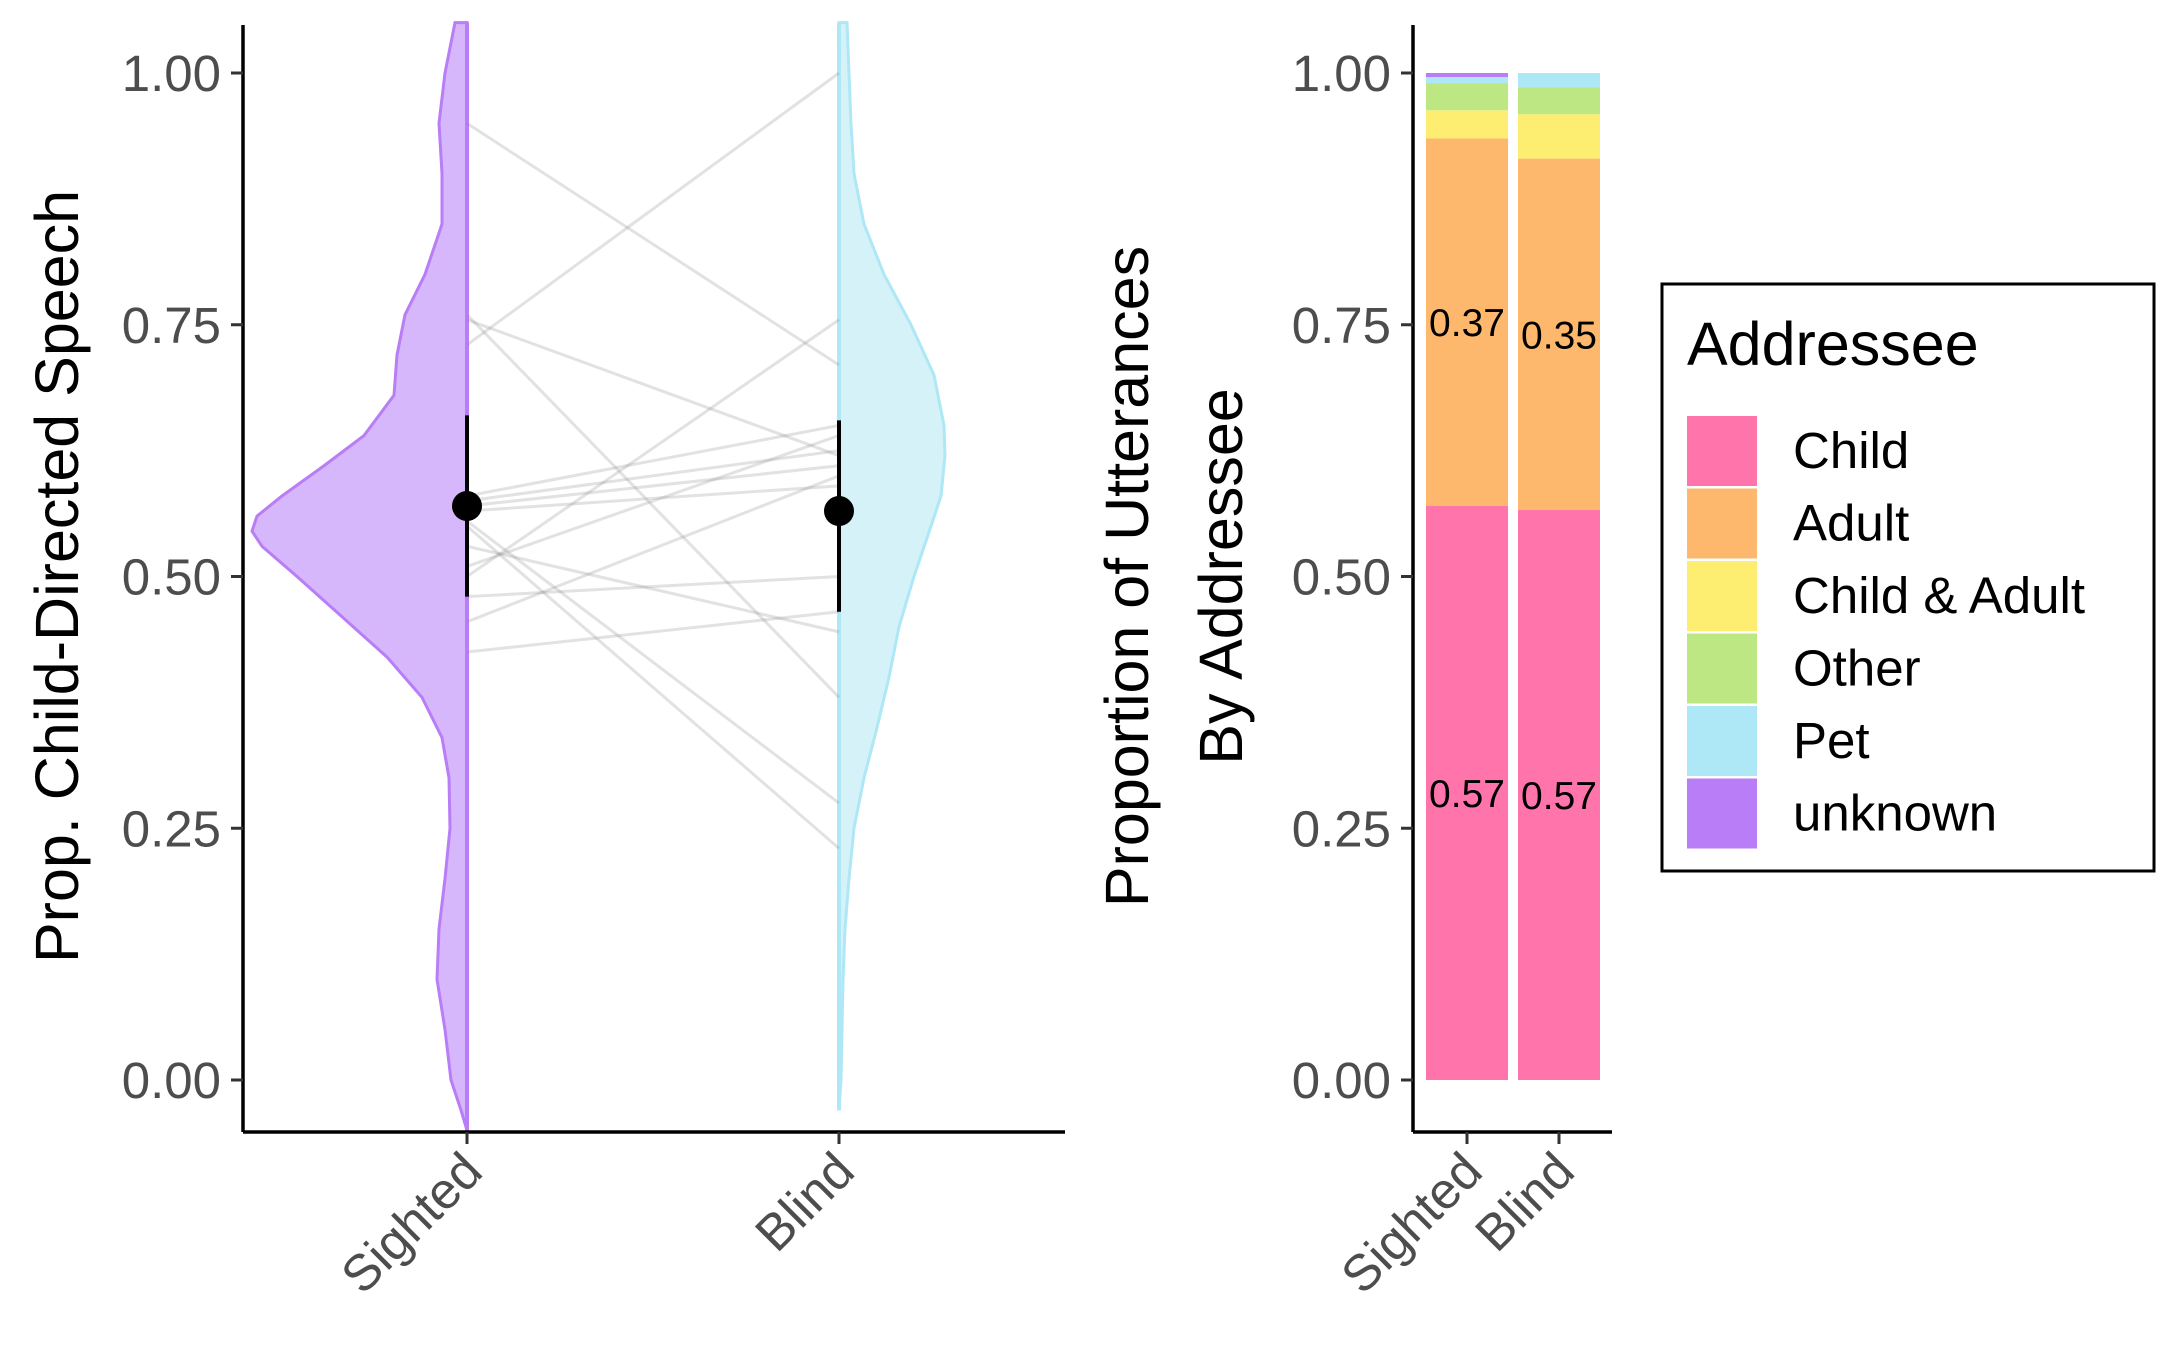  What do you see at coordinates (467, 506) in the screenshot?
I see `mean-point-sighted` at bounding box center [467, 506].